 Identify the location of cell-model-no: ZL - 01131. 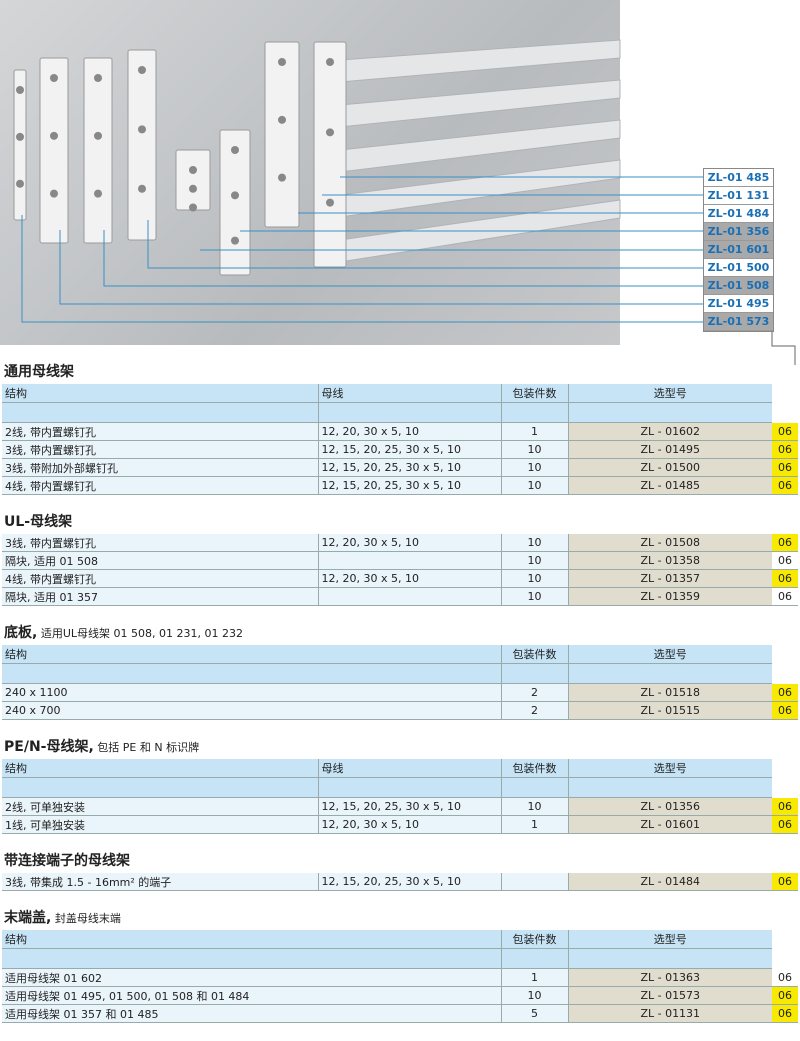
(669, 1013).